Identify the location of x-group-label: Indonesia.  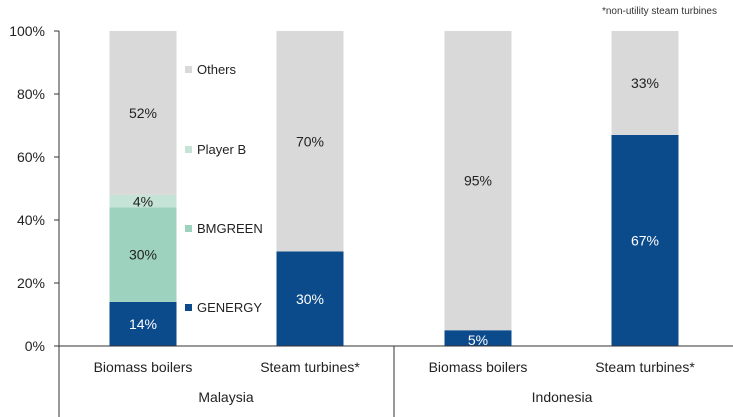
(562, 397).